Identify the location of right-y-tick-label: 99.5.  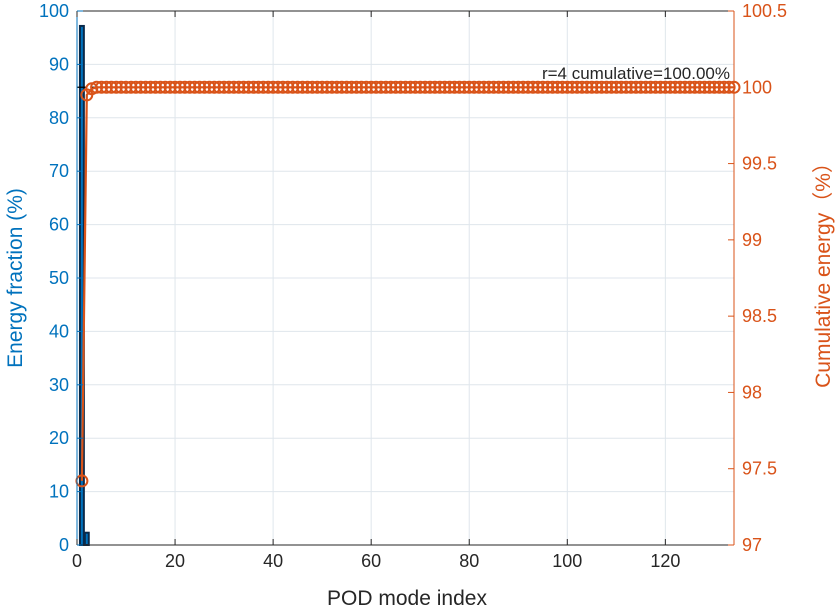
(759, 164).